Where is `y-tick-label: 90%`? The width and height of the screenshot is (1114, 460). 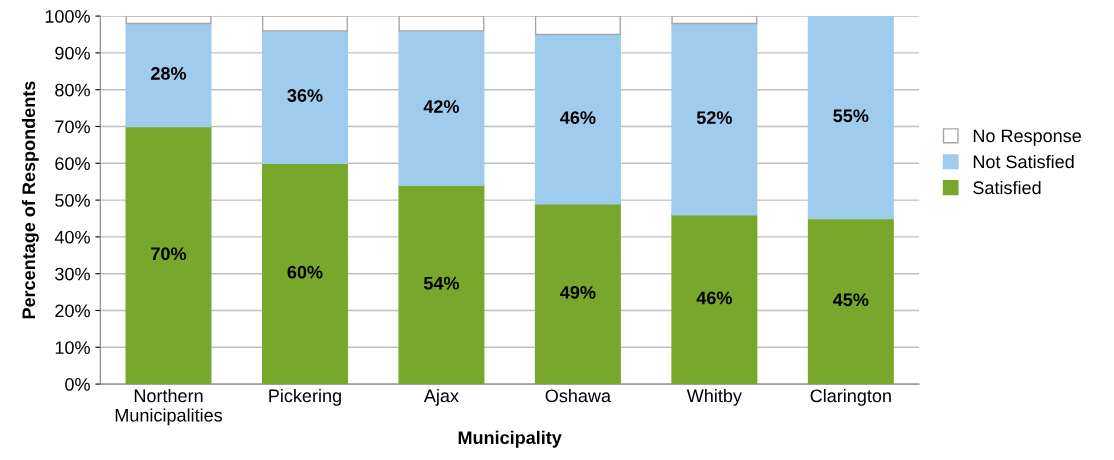
y-tick-label: 90% is located at coordinates (72, 53).